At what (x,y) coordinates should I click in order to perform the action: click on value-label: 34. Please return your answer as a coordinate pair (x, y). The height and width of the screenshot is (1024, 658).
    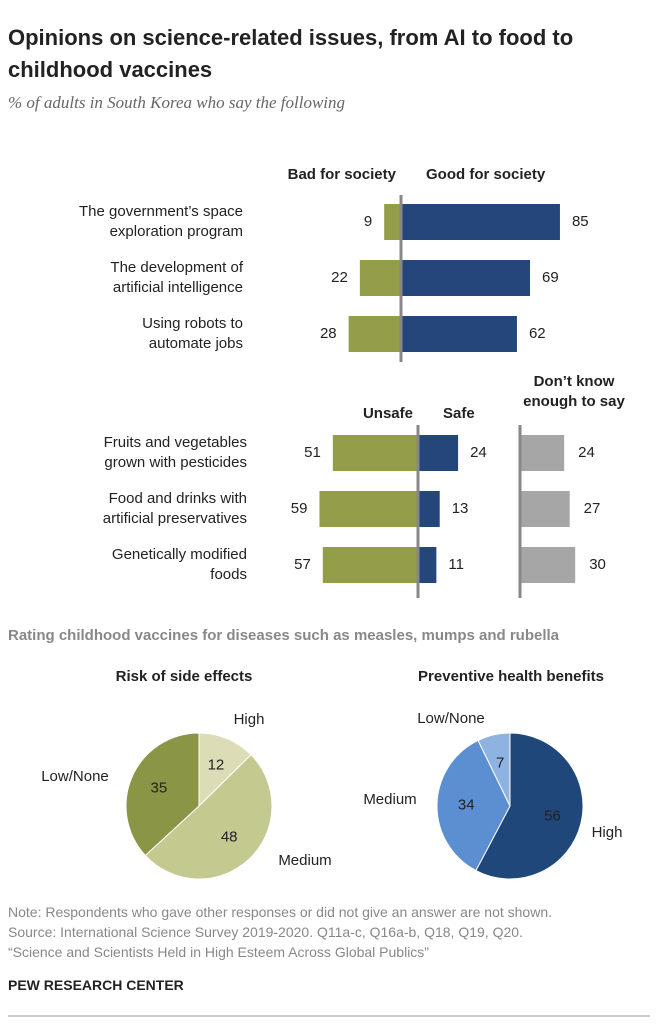
    Looking at the image, I should click on (466, 804).